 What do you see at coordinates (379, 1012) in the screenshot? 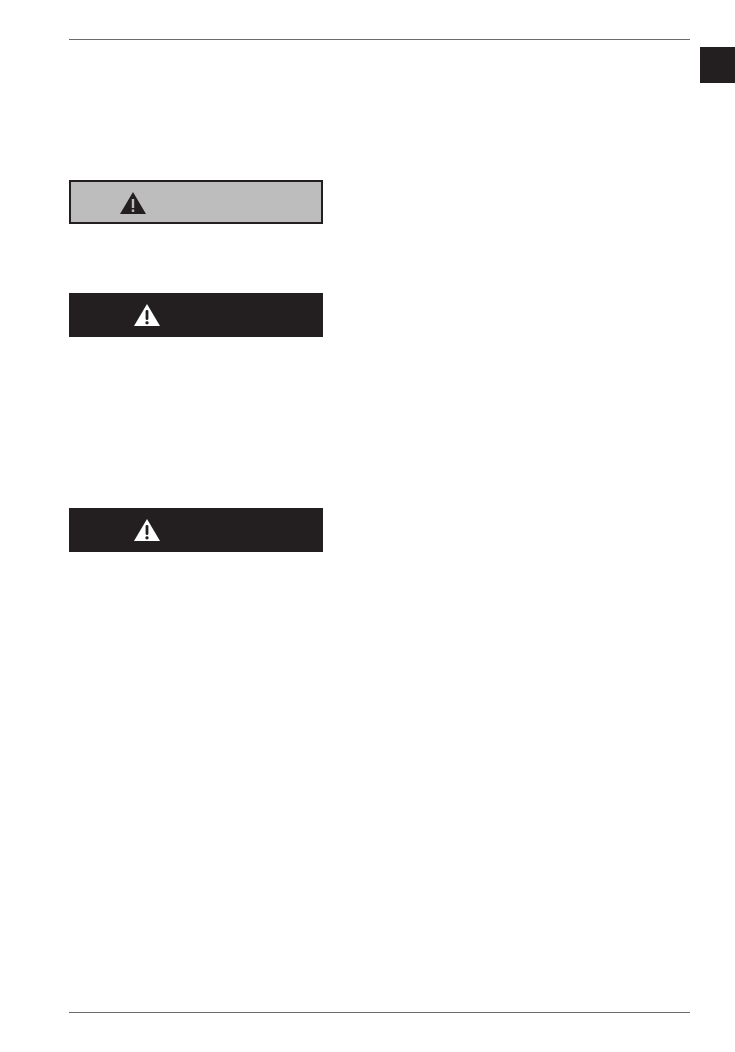
I see `footer-rule` at bounding box center [379, 1012].